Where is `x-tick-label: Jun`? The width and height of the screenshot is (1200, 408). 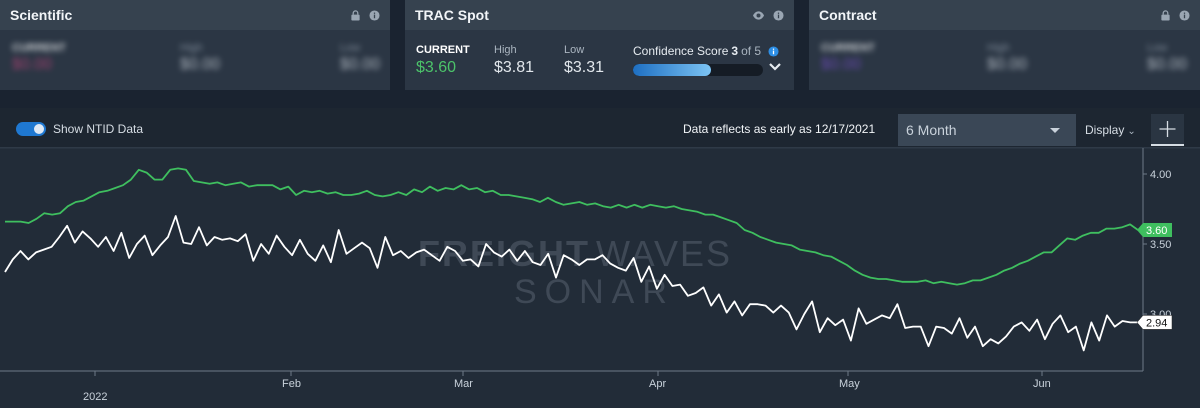
x-tick-label: Jun is located at coordinates (1042, 384).